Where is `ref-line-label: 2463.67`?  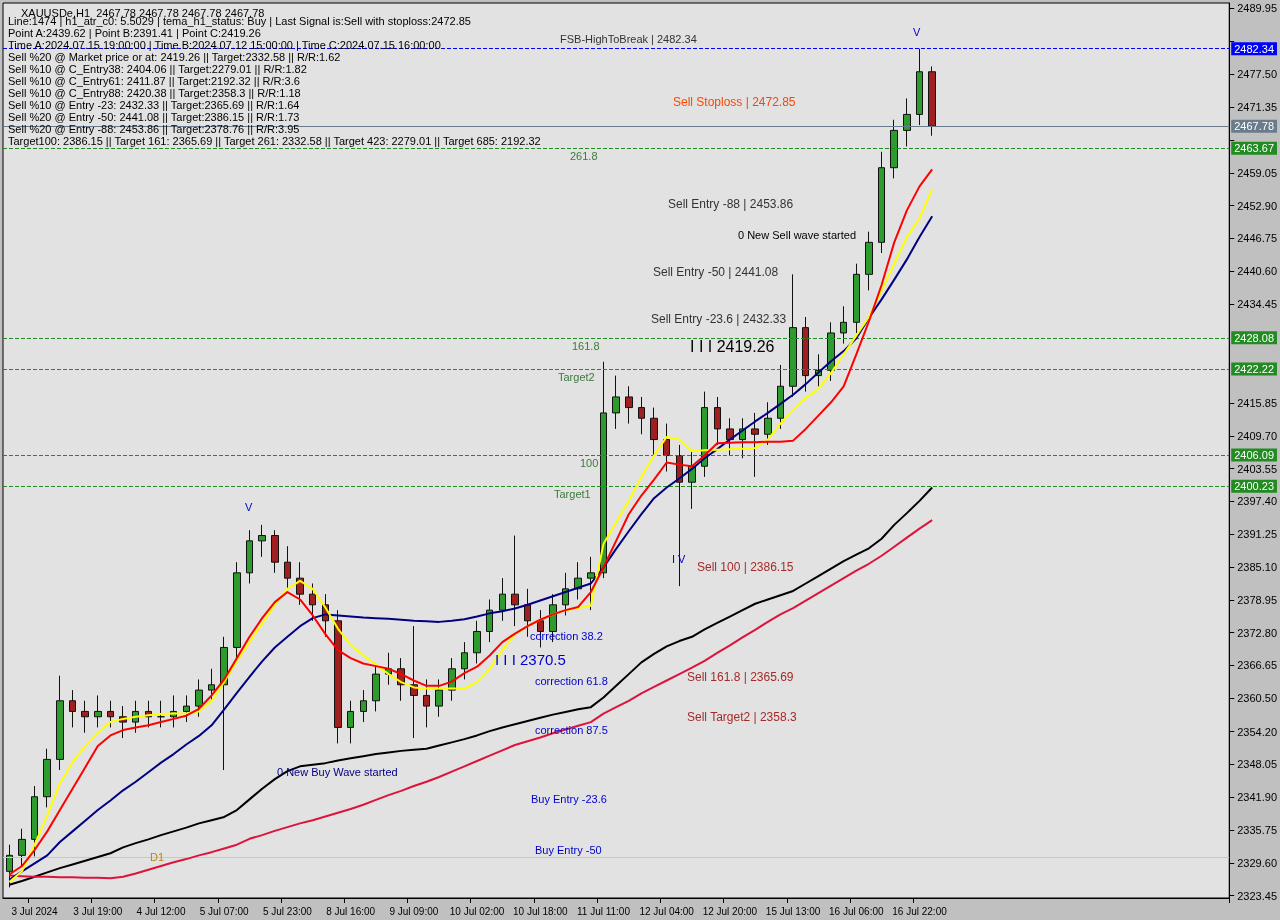 ref-line-label: 2463.67 is located at coordinates (1254, 148).